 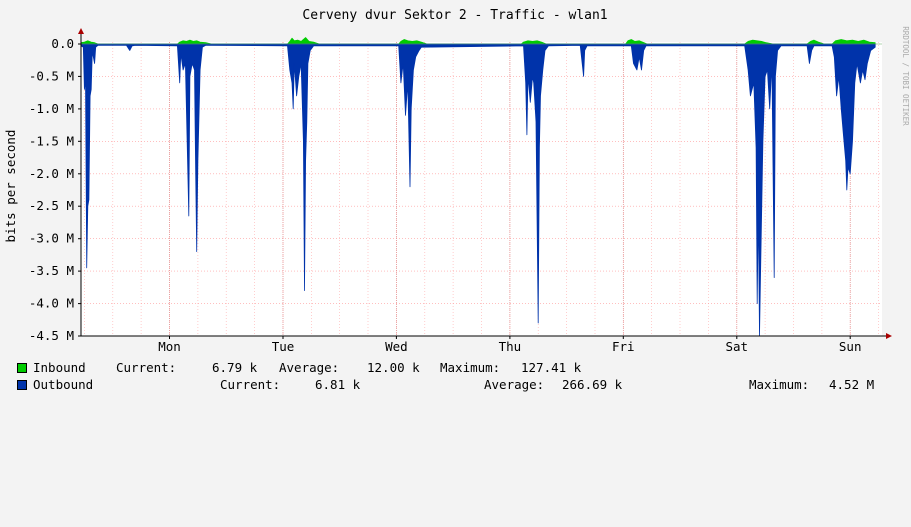 What do you see at coordinates (22, 385) in the screenshot?
I see `outbound-swatch` at bounding box center [22, 385].